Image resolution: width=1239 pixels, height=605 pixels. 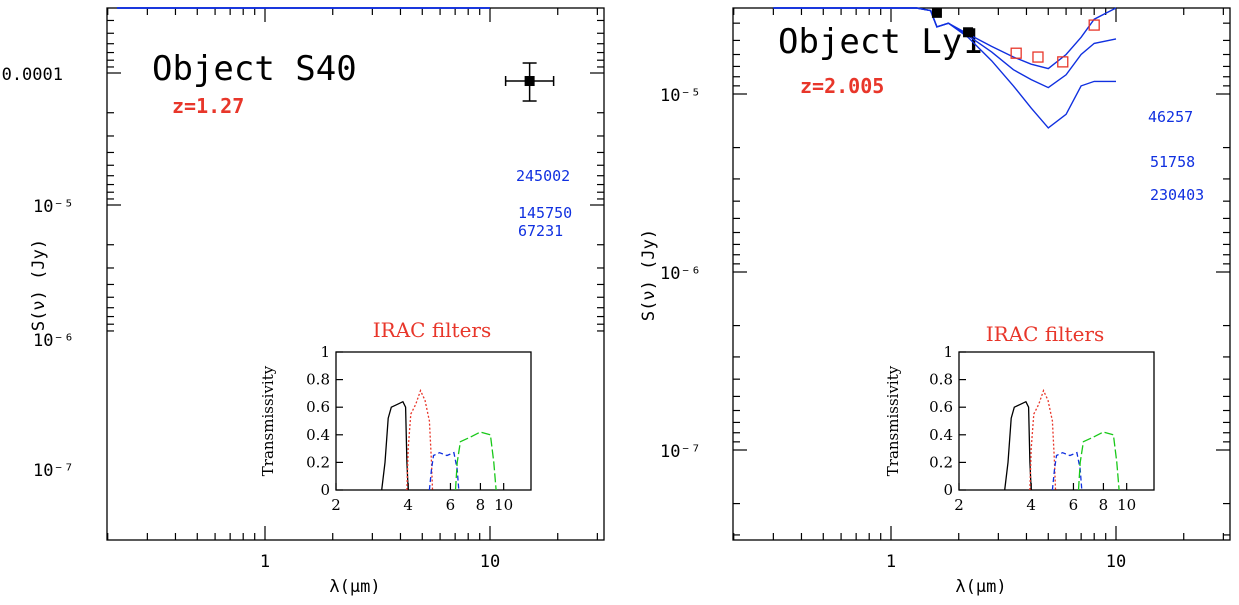 I want to click on panel-title: Object Ly1, so click(x=880, y=42).